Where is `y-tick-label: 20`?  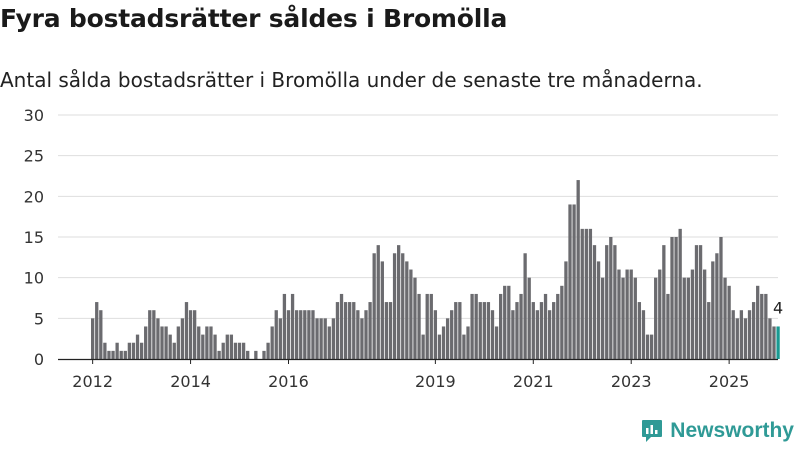
y-tick-label: 20 is located at coordinates (34, 196).